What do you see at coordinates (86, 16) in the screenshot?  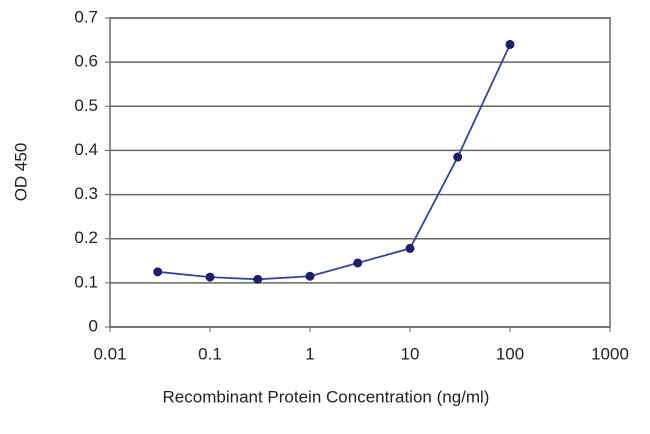 I see `y-tick-label: 0.7` at bounding box center [86, 16].